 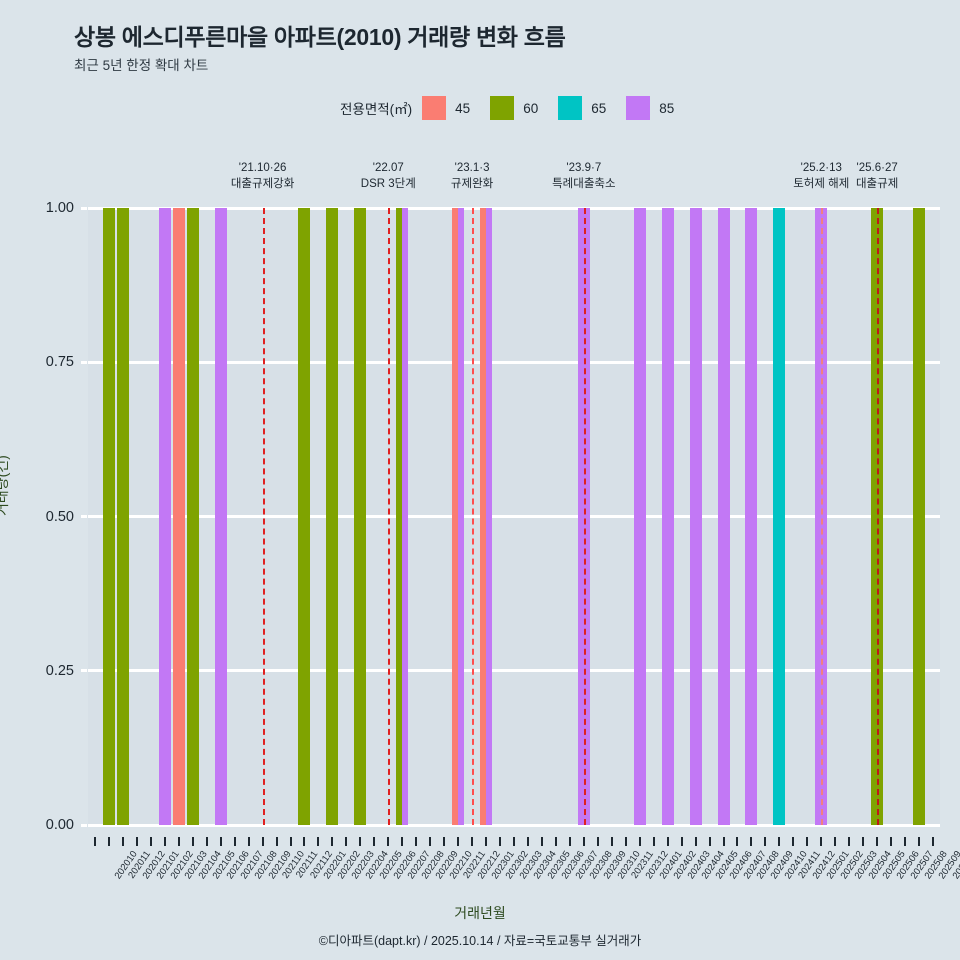 What do you see at coordinates (480, 913) in the screenshot?
I see `x-axis-label: 거래년월` at bounding box center [480, 913].